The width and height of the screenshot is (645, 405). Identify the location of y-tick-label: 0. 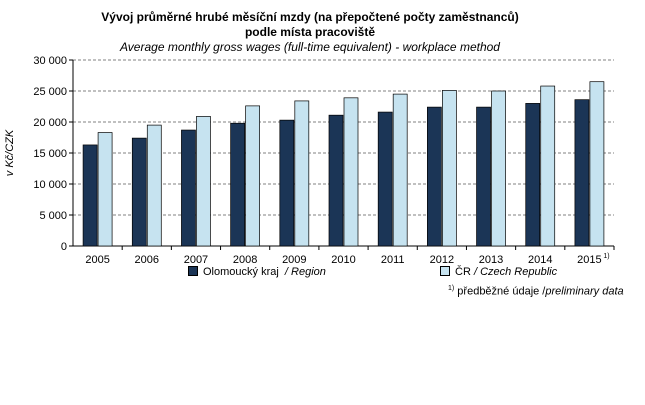
(64, 247).